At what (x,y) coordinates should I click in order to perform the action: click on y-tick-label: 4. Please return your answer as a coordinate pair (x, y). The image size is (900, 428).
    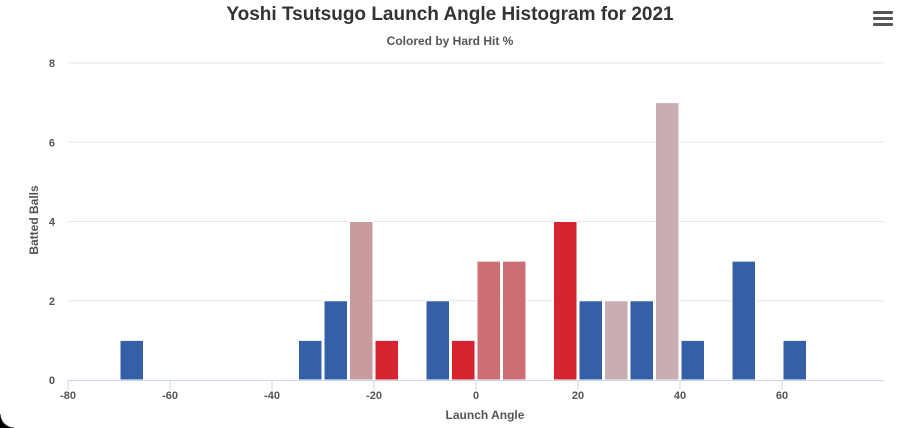
    Looking at the image, I should click on (52, 223).